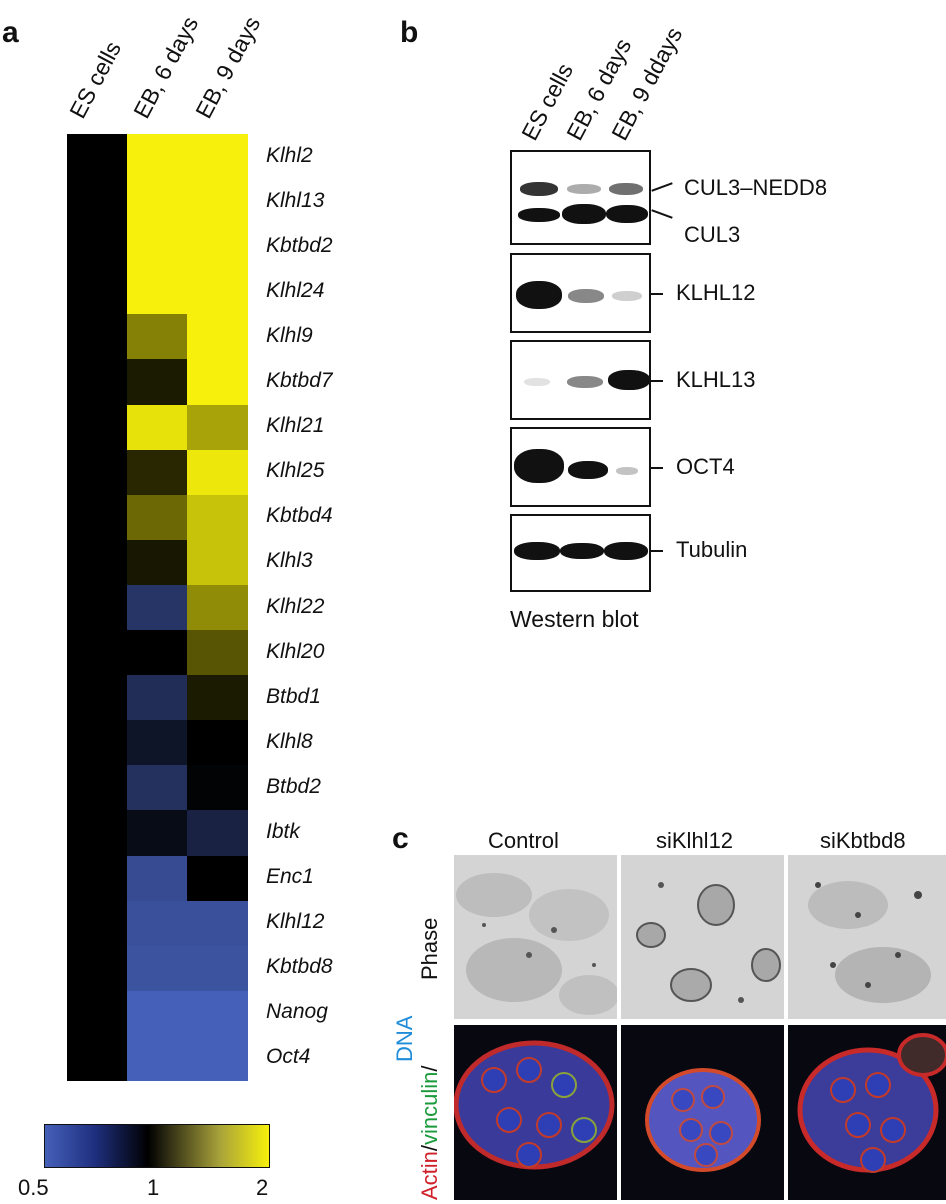 The image size is (946, 1204). What do you see at coordinates (535, 937) in the screenshot?
I see `phase-image-control` at bounding box center [535, 937].